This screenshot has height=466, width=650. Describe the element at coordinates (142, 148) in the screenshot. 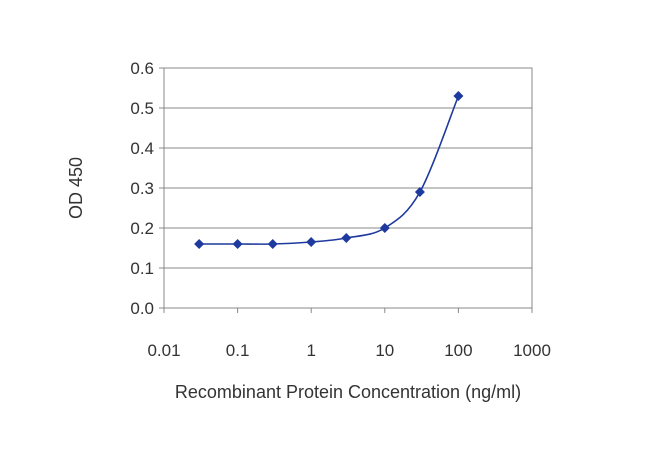

I see `y-tick-label: 0.4` at that location.